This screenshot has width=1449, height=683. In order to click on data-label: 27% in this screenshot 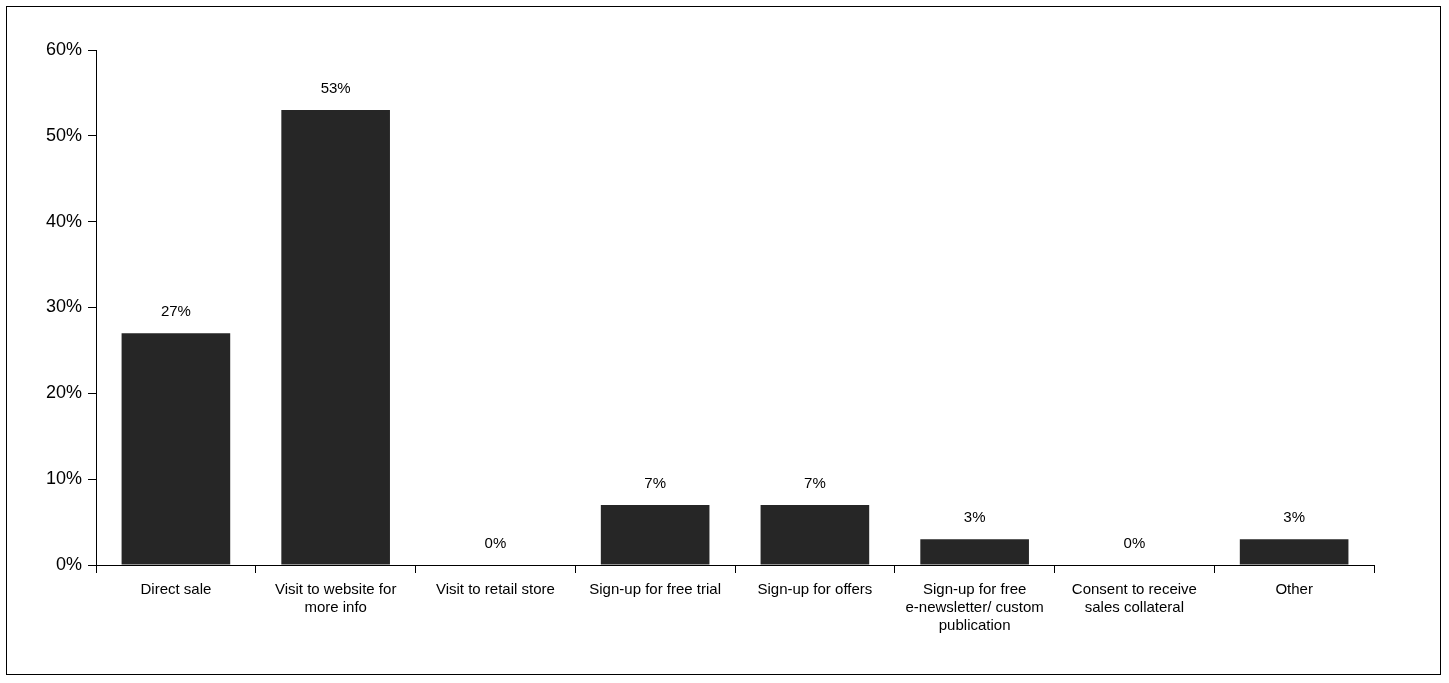, I will do `click(175, 310)`.